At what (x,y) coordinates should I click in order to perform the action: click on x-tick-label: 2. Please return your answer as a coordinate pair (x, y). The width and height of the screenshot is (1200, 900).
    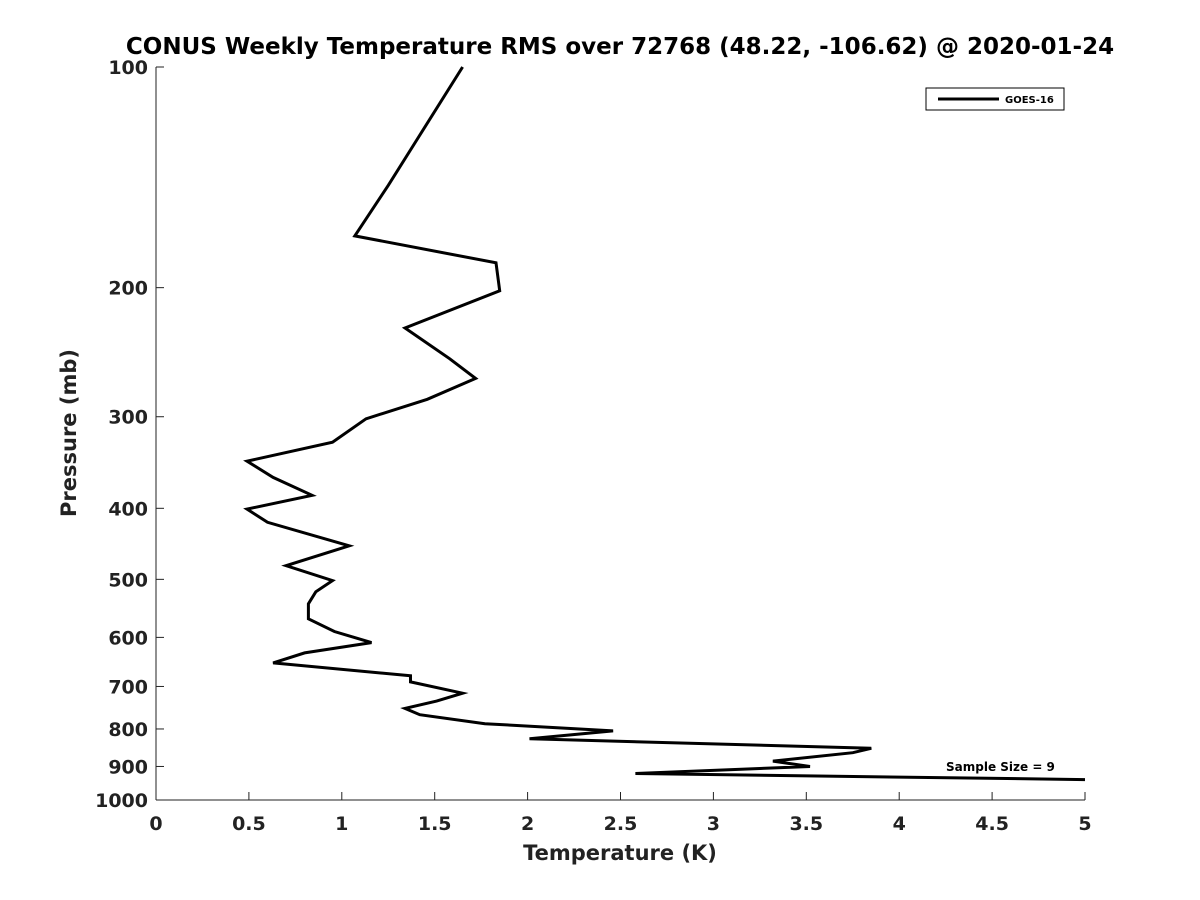
    Looking at the image, I should click on (527, 824).